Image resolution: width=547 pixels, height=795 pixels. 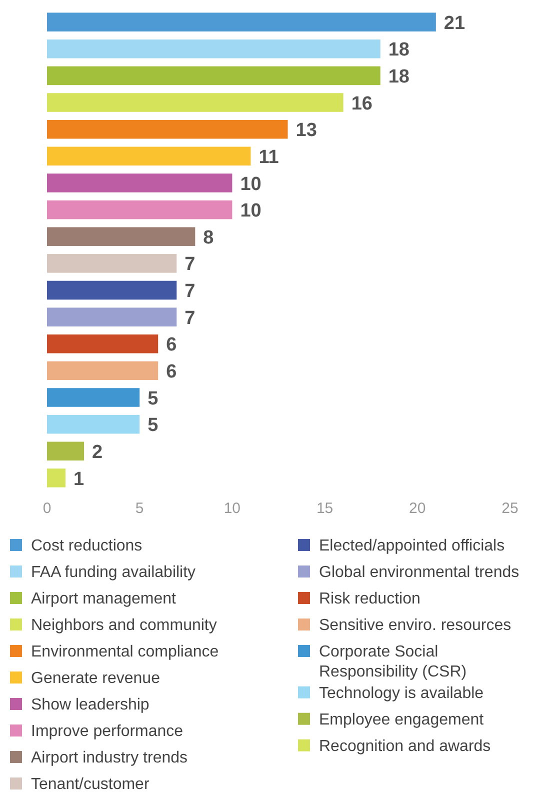 I want to click on legend-label: Tenant/customer, so click(x=90, y=785).